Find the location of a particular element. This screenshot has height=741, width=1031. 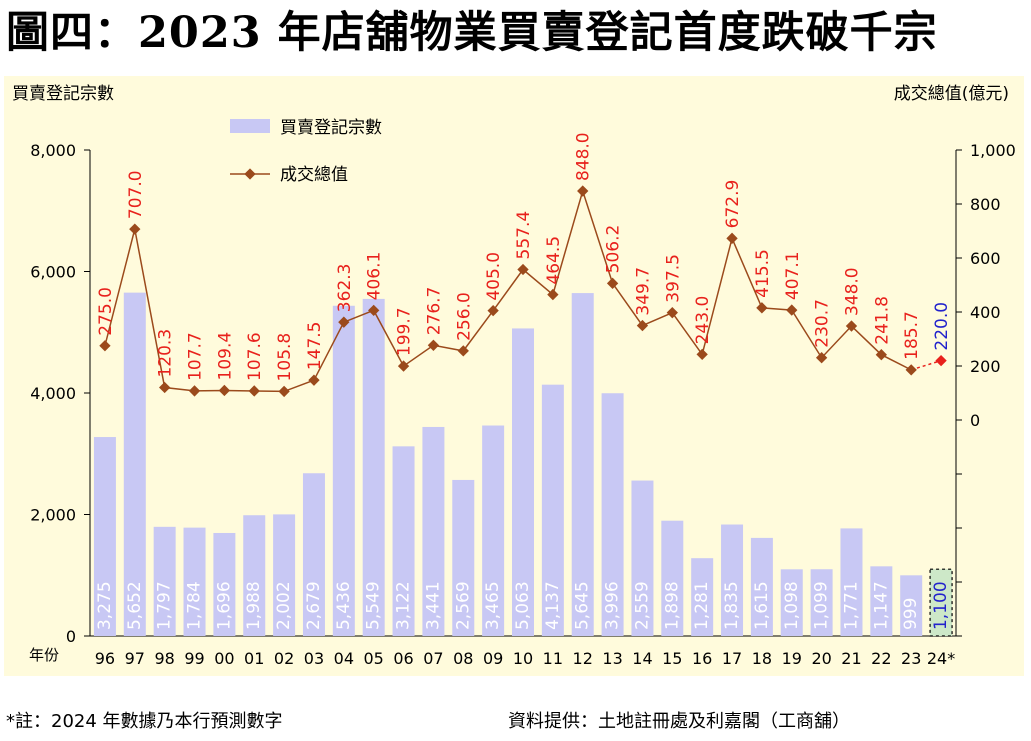

bar-value-label: 5,549 is located at coordinates (374, 605).